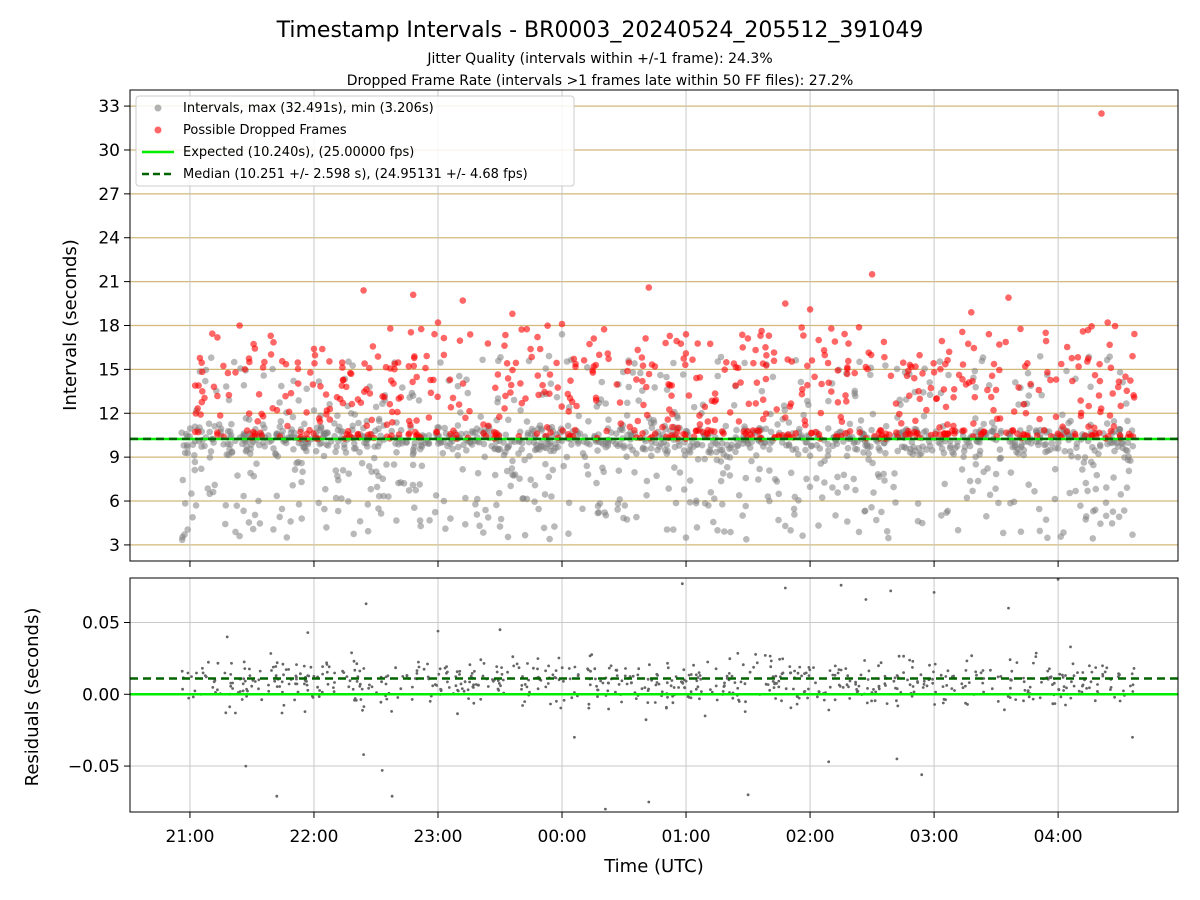 This screenshot has height=900, width=1200. I want to click on legend-intervals-label: Intervals, max (32.491s), min (3.206s), so click(308, 108).